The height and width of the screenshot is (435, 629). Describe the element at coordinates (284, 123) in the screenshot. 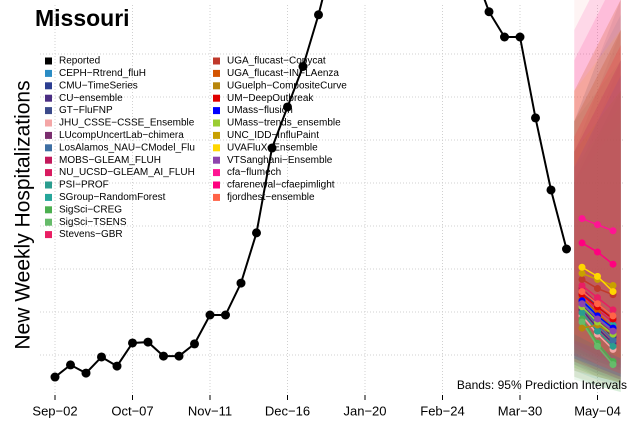

I see `legend-label: UMass−trends_ensemble` at that location.